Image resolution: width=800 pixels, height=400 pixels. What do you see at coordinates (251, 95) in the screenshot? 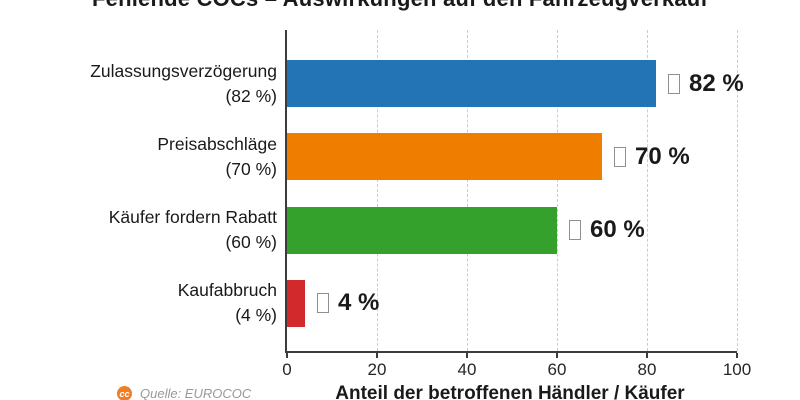
I see `category-percentage: (82 %)` at bounding box center [251, 95].